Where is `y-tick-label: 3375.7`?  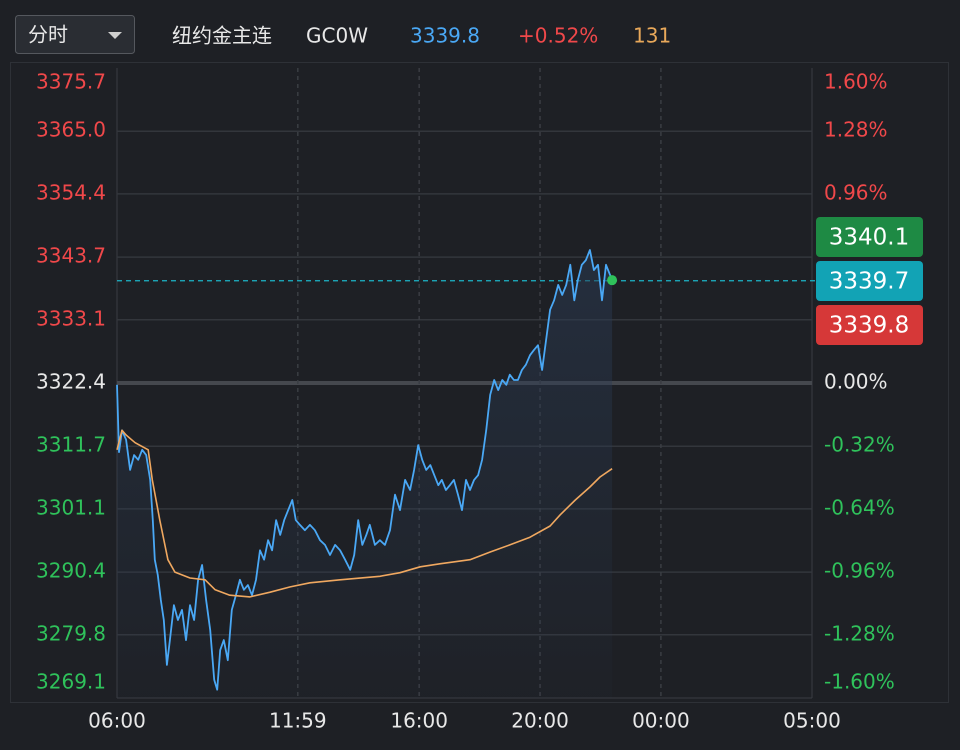 y-tick-label: 3375.7 is located at coordinates (71, 82).